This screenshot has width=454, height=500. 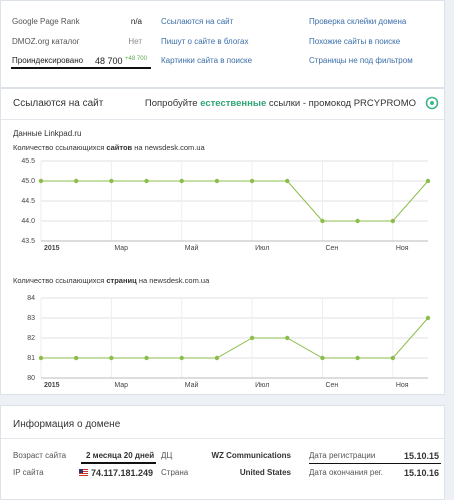 What do you see at coordinates (28, 221) in the screenshot?
I see `y-tick-label: 44.0` at bounding box center [28, 221].